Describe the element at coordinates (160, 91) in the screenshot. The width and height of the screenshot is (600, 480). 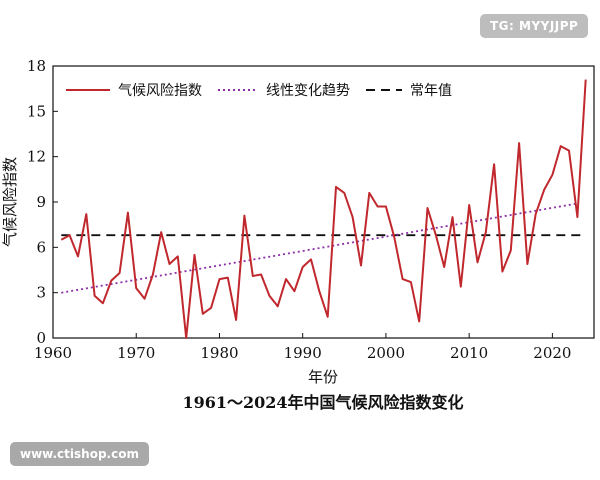
I see `legend-label-risk-index: 气候风险指数` at that location.